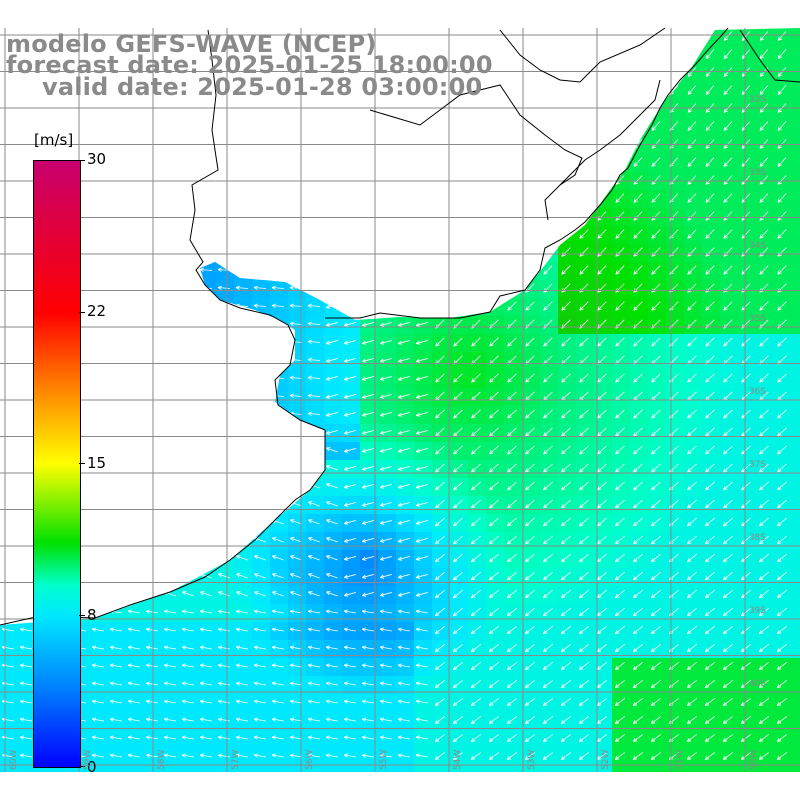 The width and height of the screenshot is (800, 800). What do you see at coordinates (757, 173) in the screenshot?
I see `lat-label: 33S` at bounding box center [757, 173].